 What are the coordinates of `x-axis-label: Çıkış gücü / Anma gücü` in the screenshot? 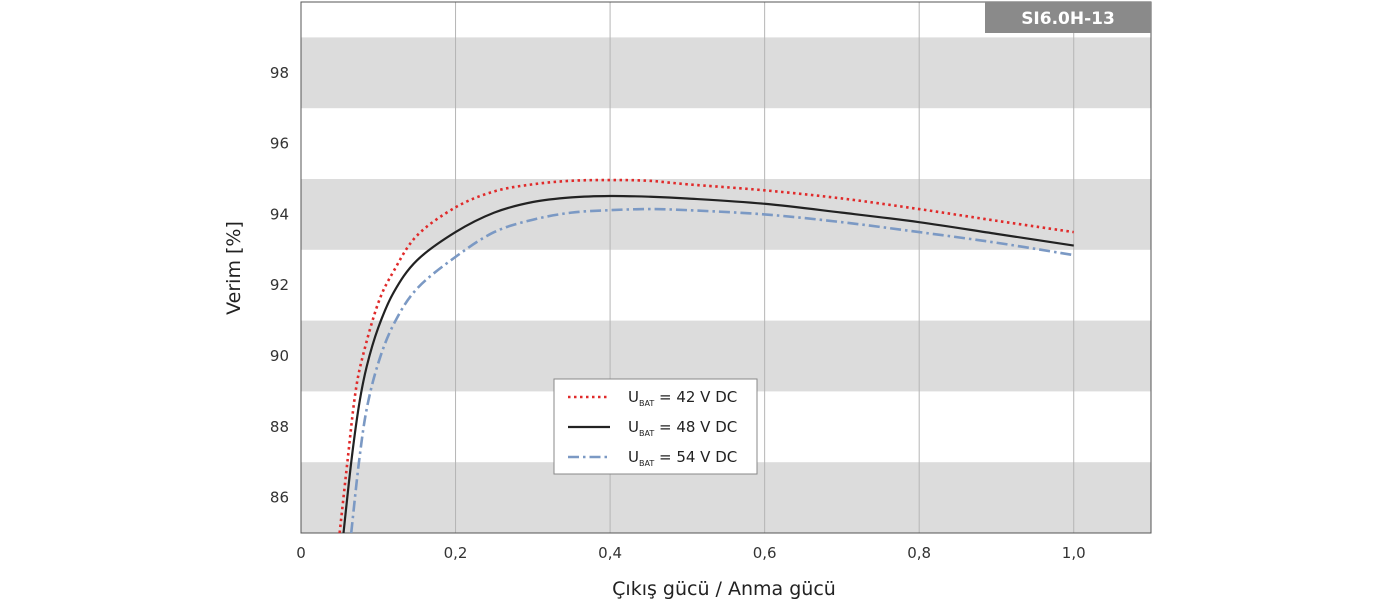 It's located at (724, 589).